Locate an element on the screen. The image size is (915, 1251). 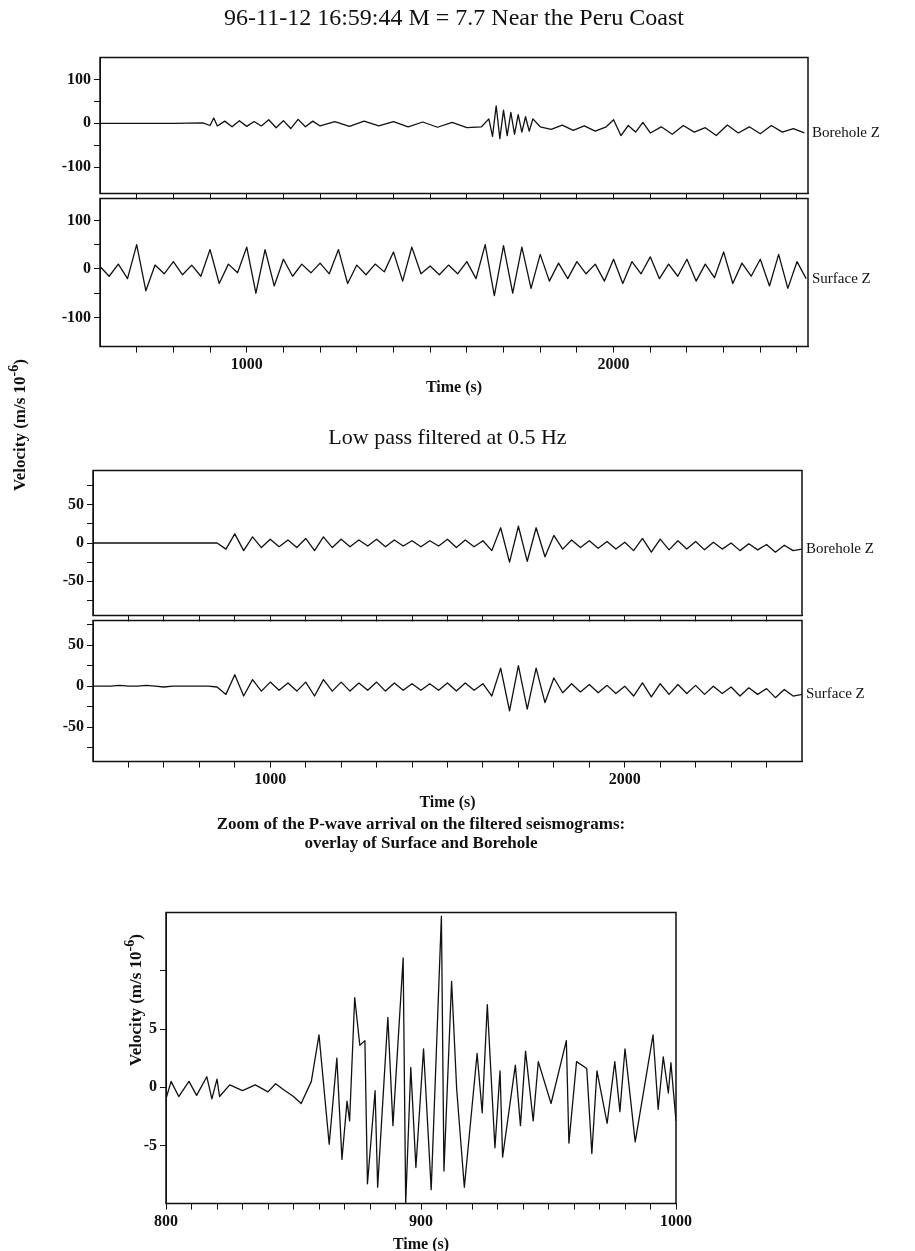
chart-title: 96-11-12 16:59:44 M = 7.7 Near the Peru Coast is located at coordinates (454, 17).